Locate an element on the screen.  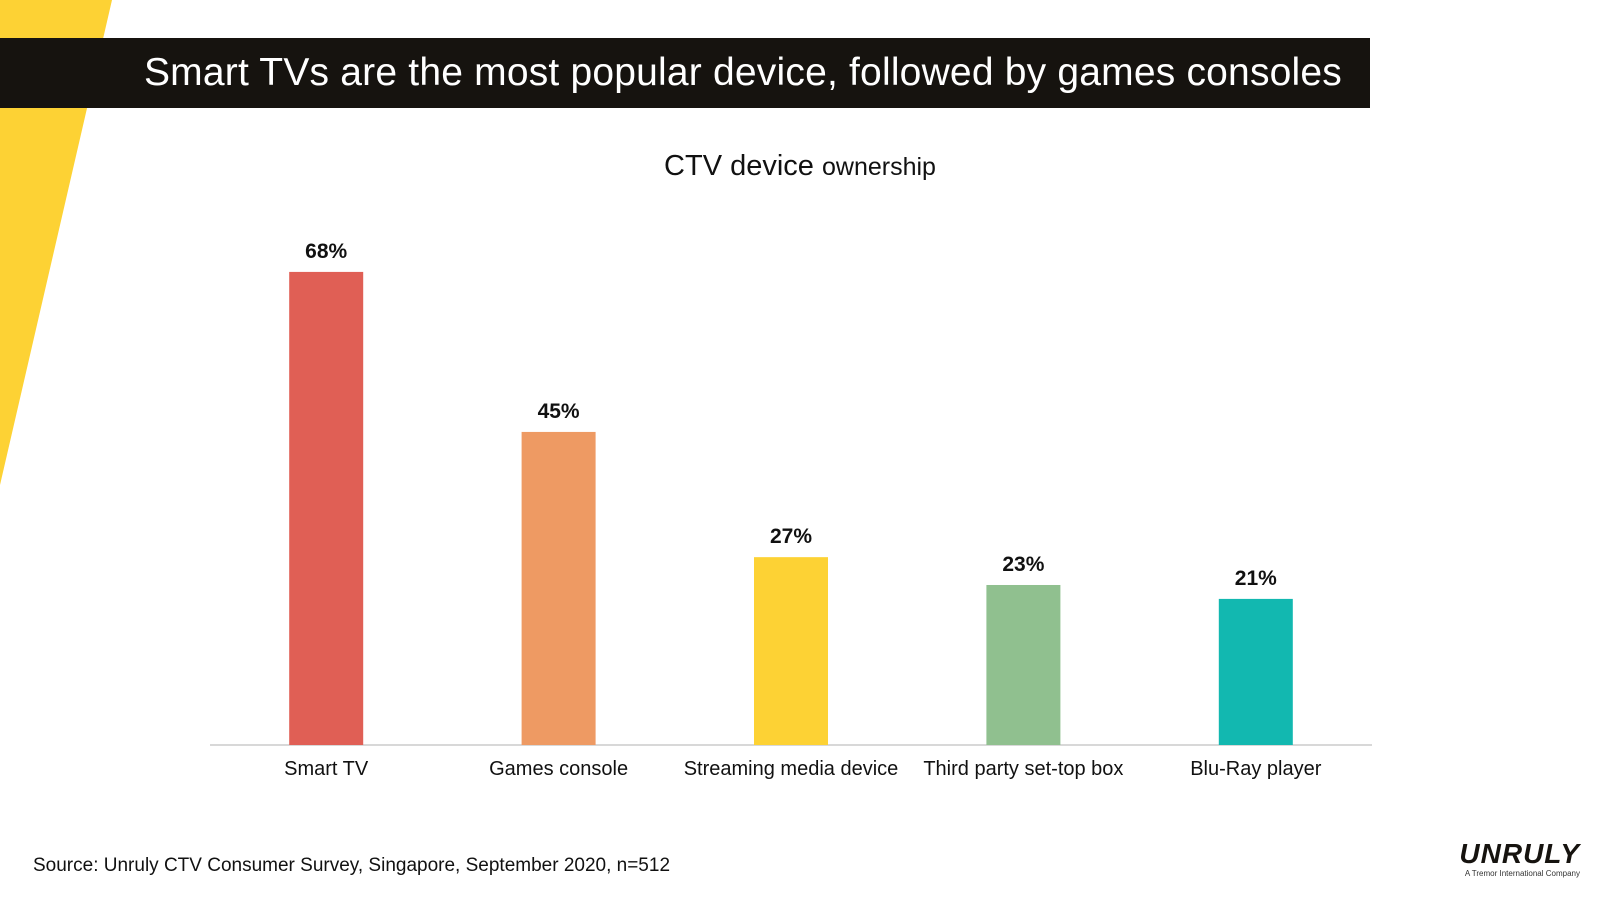
bar-games-console is located at coordinates (558, 588).